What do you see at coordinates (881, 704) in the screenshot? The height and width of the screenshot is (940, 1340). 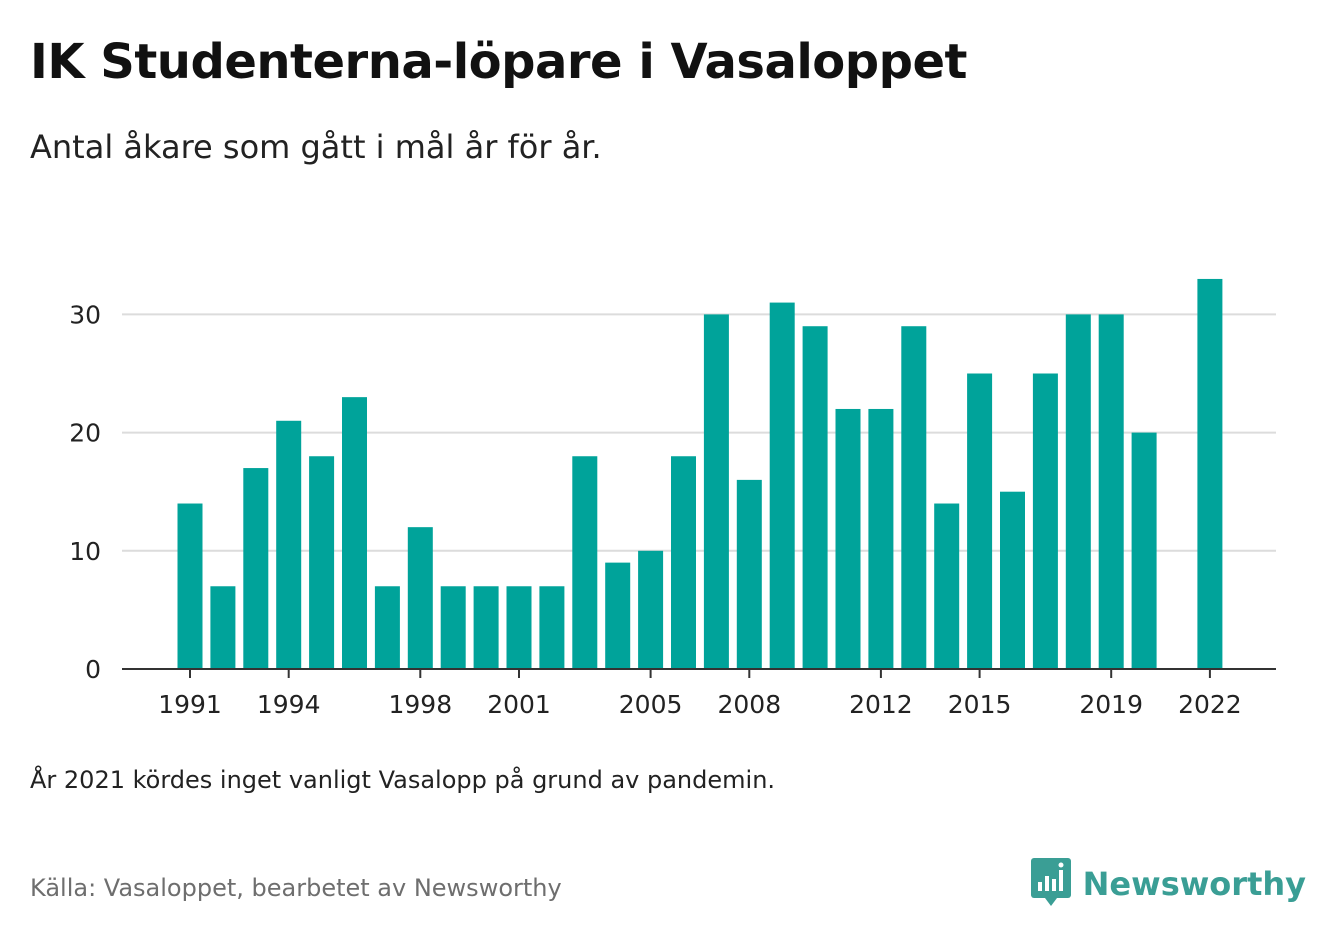 I see `x-tick-label: 2012` at bounding box center [881, 704].